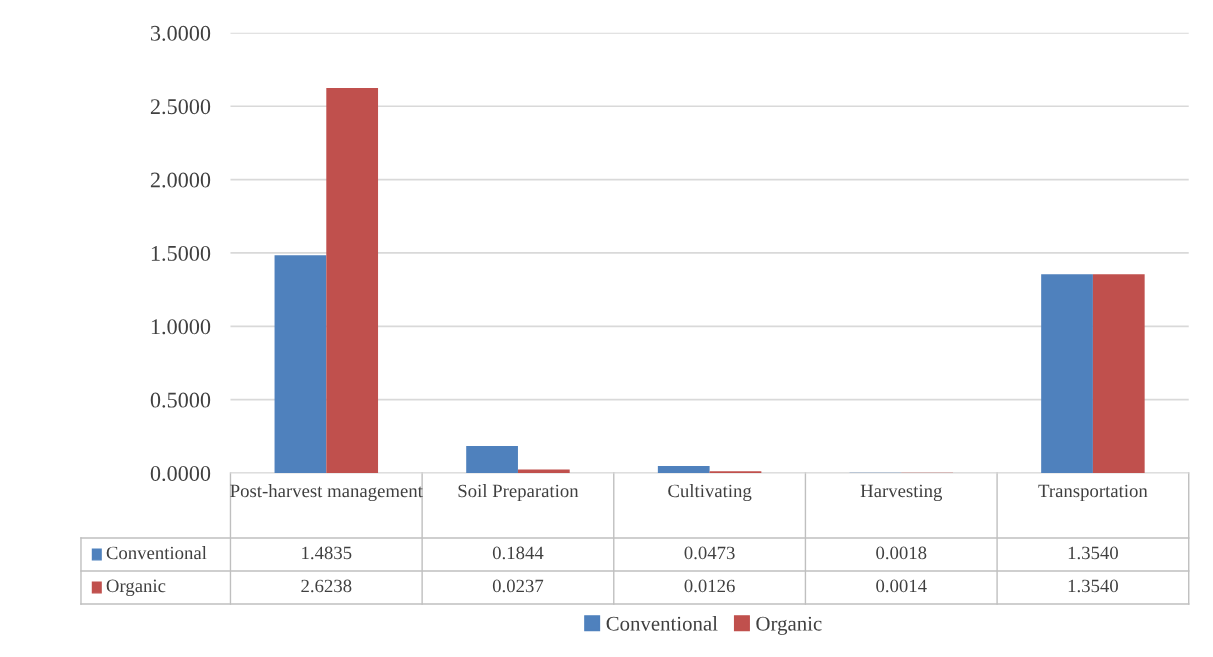 Image resolution: width=1213 pixels, height=657 pixels. What do you see at coordinates (518, 493) in the screenshot?
I see `x-tick-label: Soil Preparation` at bounding box center [518, 493].